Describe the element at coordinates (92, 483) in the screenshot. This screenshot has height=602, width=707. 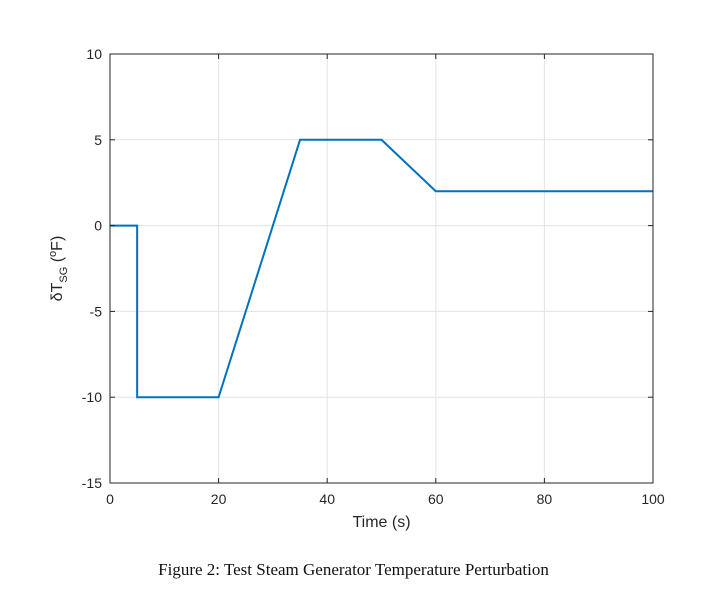
I see `y-tick-label: -15` at that location.